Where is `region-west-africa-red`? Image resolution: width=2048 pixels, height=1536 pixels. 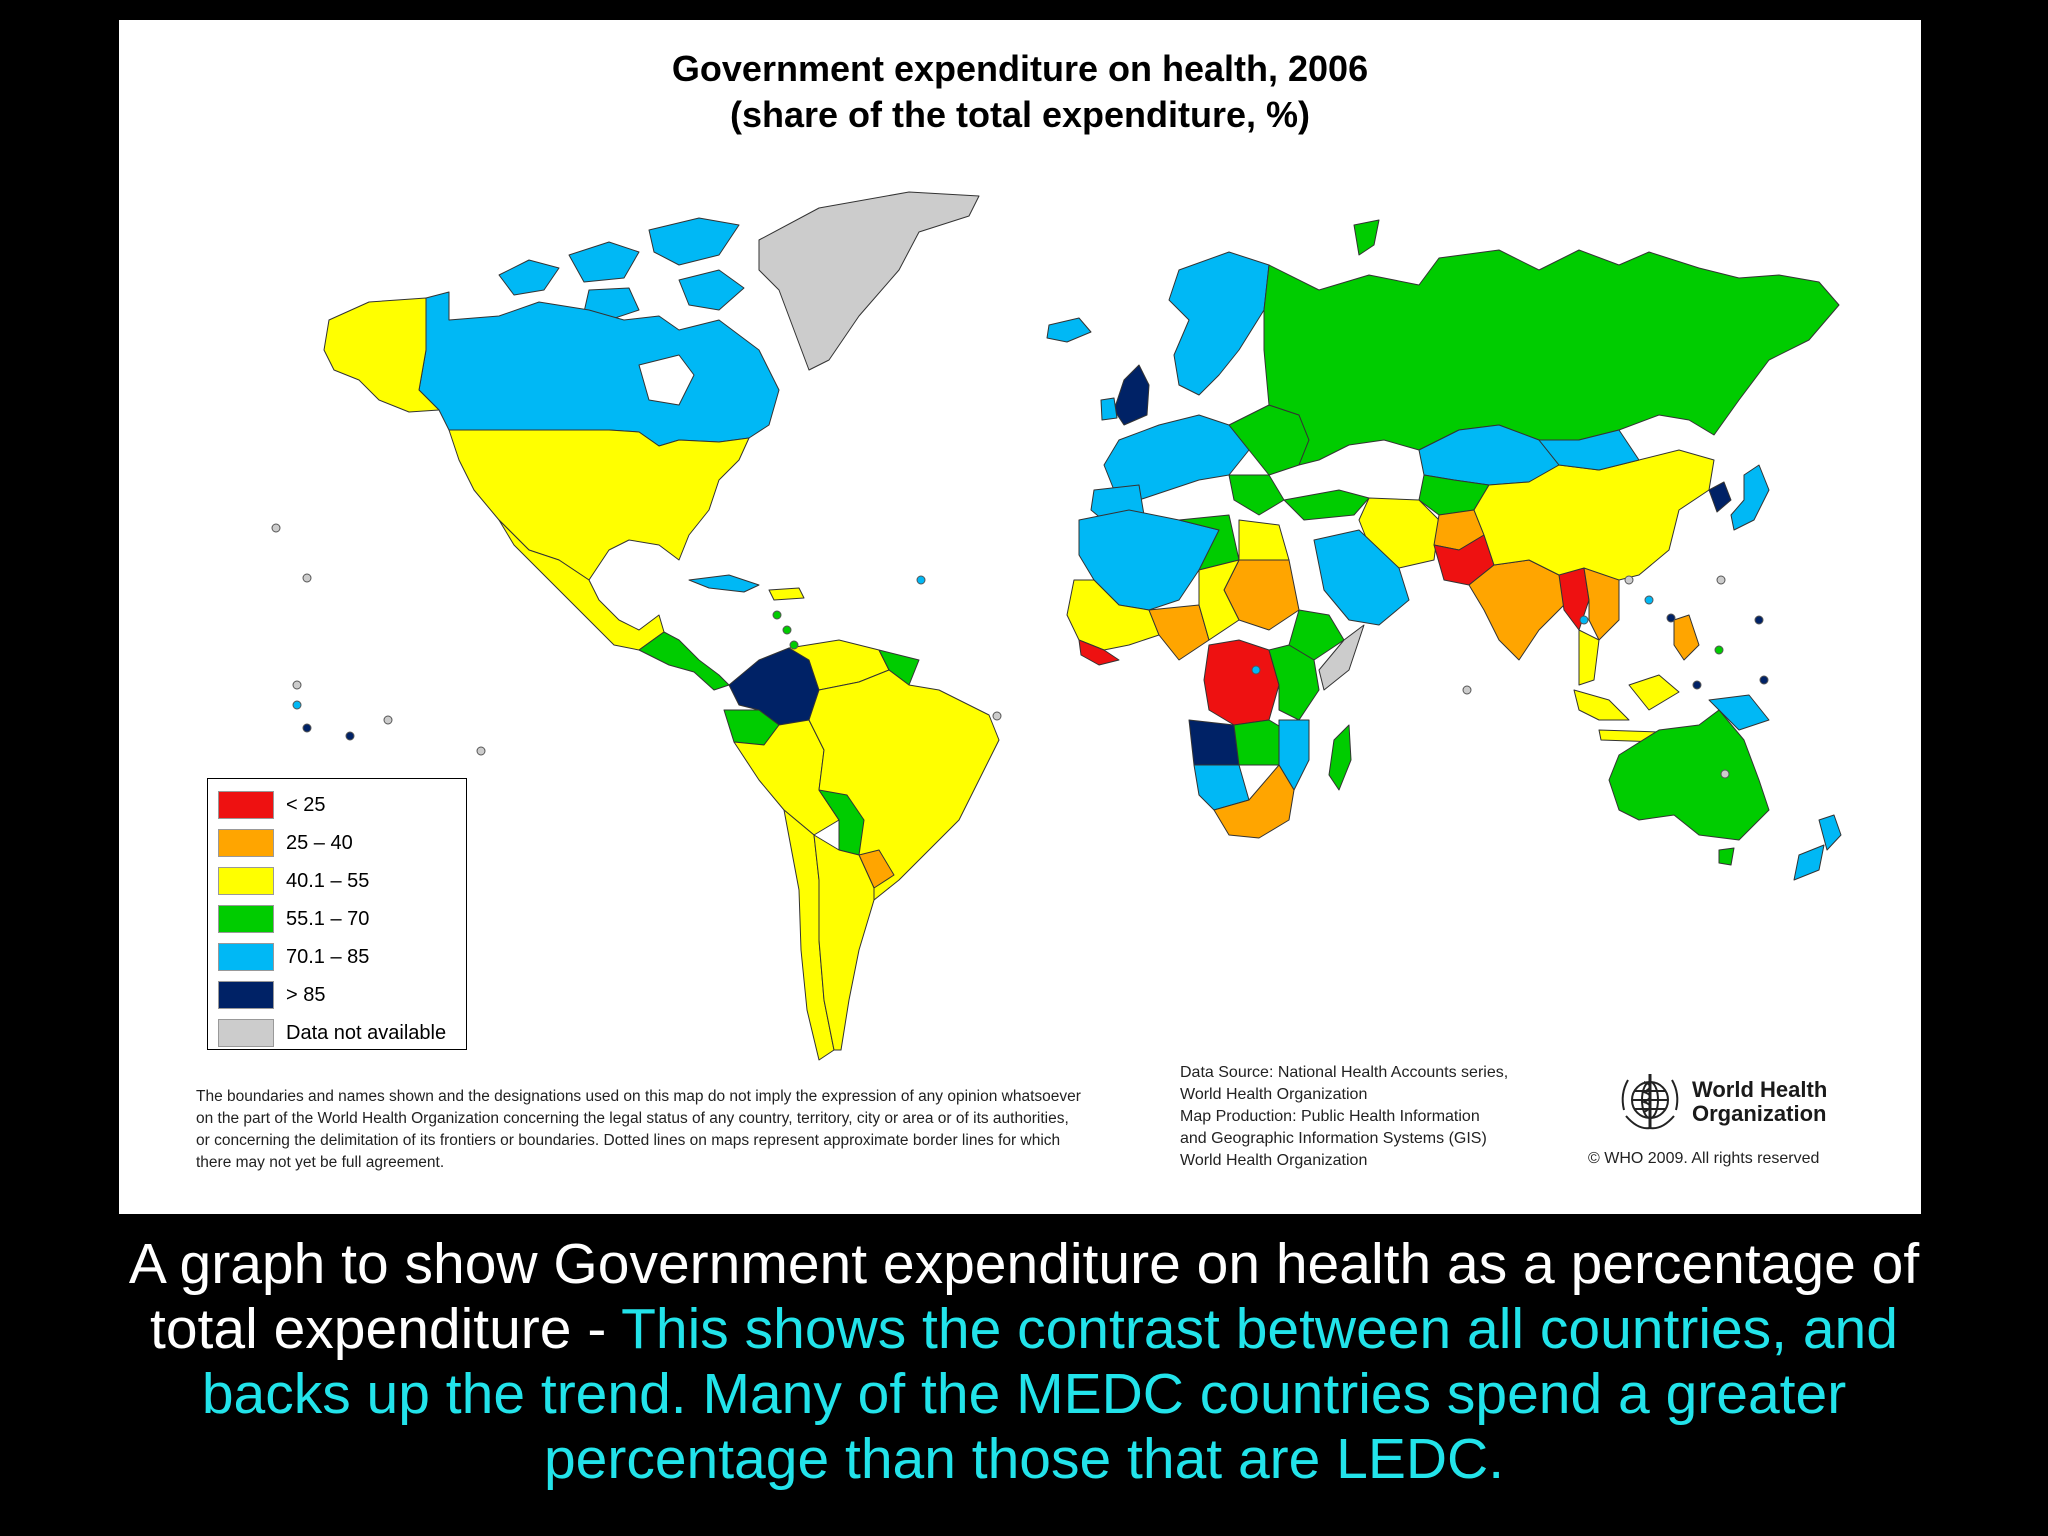
region-west-africa-red is located at coordinates (1099, 652).